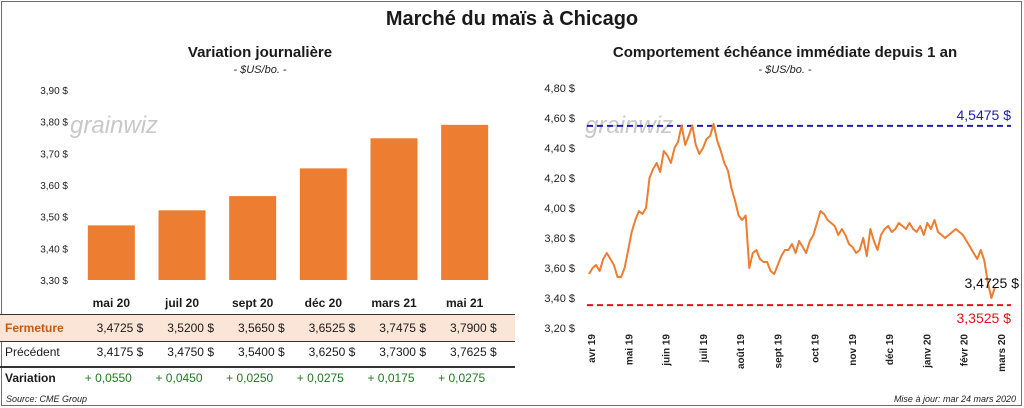  What do you see at coordinates (54, 218) in the screenshot?
I see `y-tick-label: 3,50 $` at bounding box center [54, 218].